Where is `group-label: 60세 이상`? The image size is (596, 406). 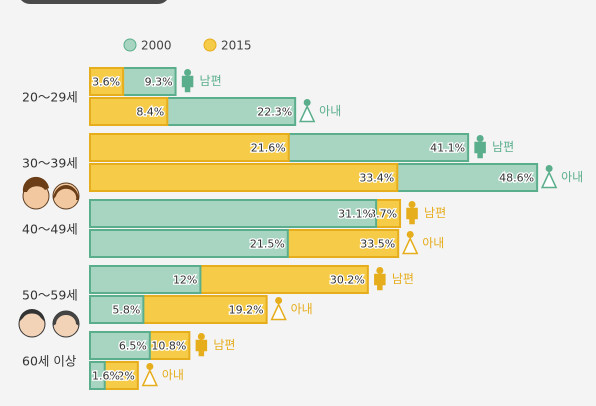
group-label: 60세 이상 is located at coordinates (49, 361).